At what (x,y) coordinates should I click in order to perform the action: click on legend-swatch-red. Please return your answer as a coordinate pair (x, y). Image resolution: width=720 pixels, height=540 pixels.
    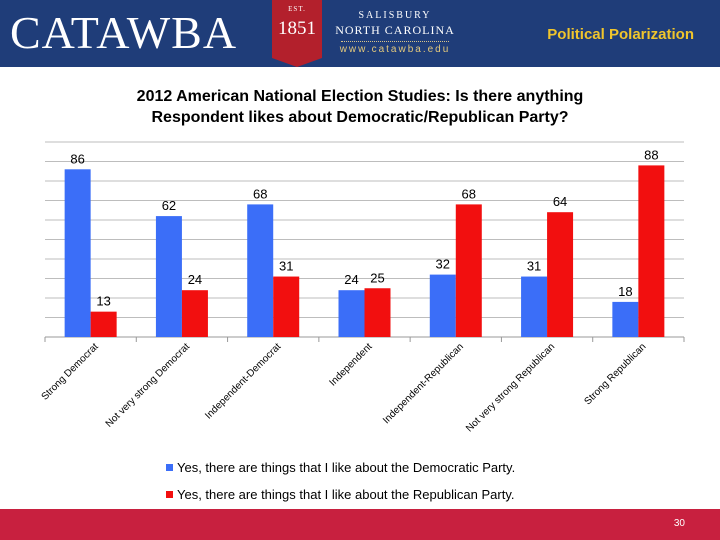
    Looking at the image, I should click on (169, 494).